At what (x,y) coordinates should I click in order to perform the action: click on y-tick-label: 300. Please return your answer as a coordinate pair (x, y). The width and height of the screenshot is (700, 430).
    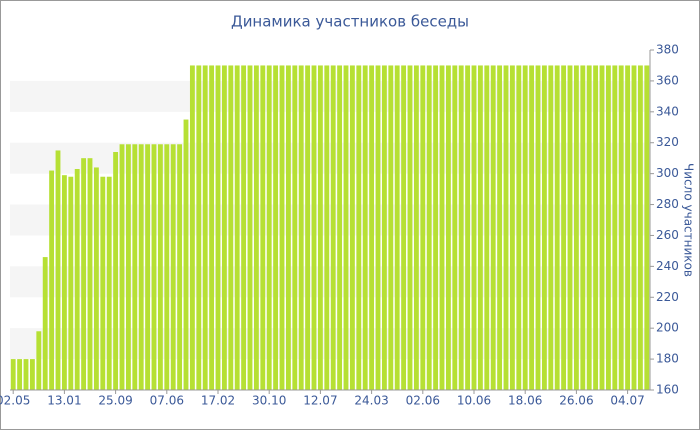
    Looking at the image, I should click on (667, 173).